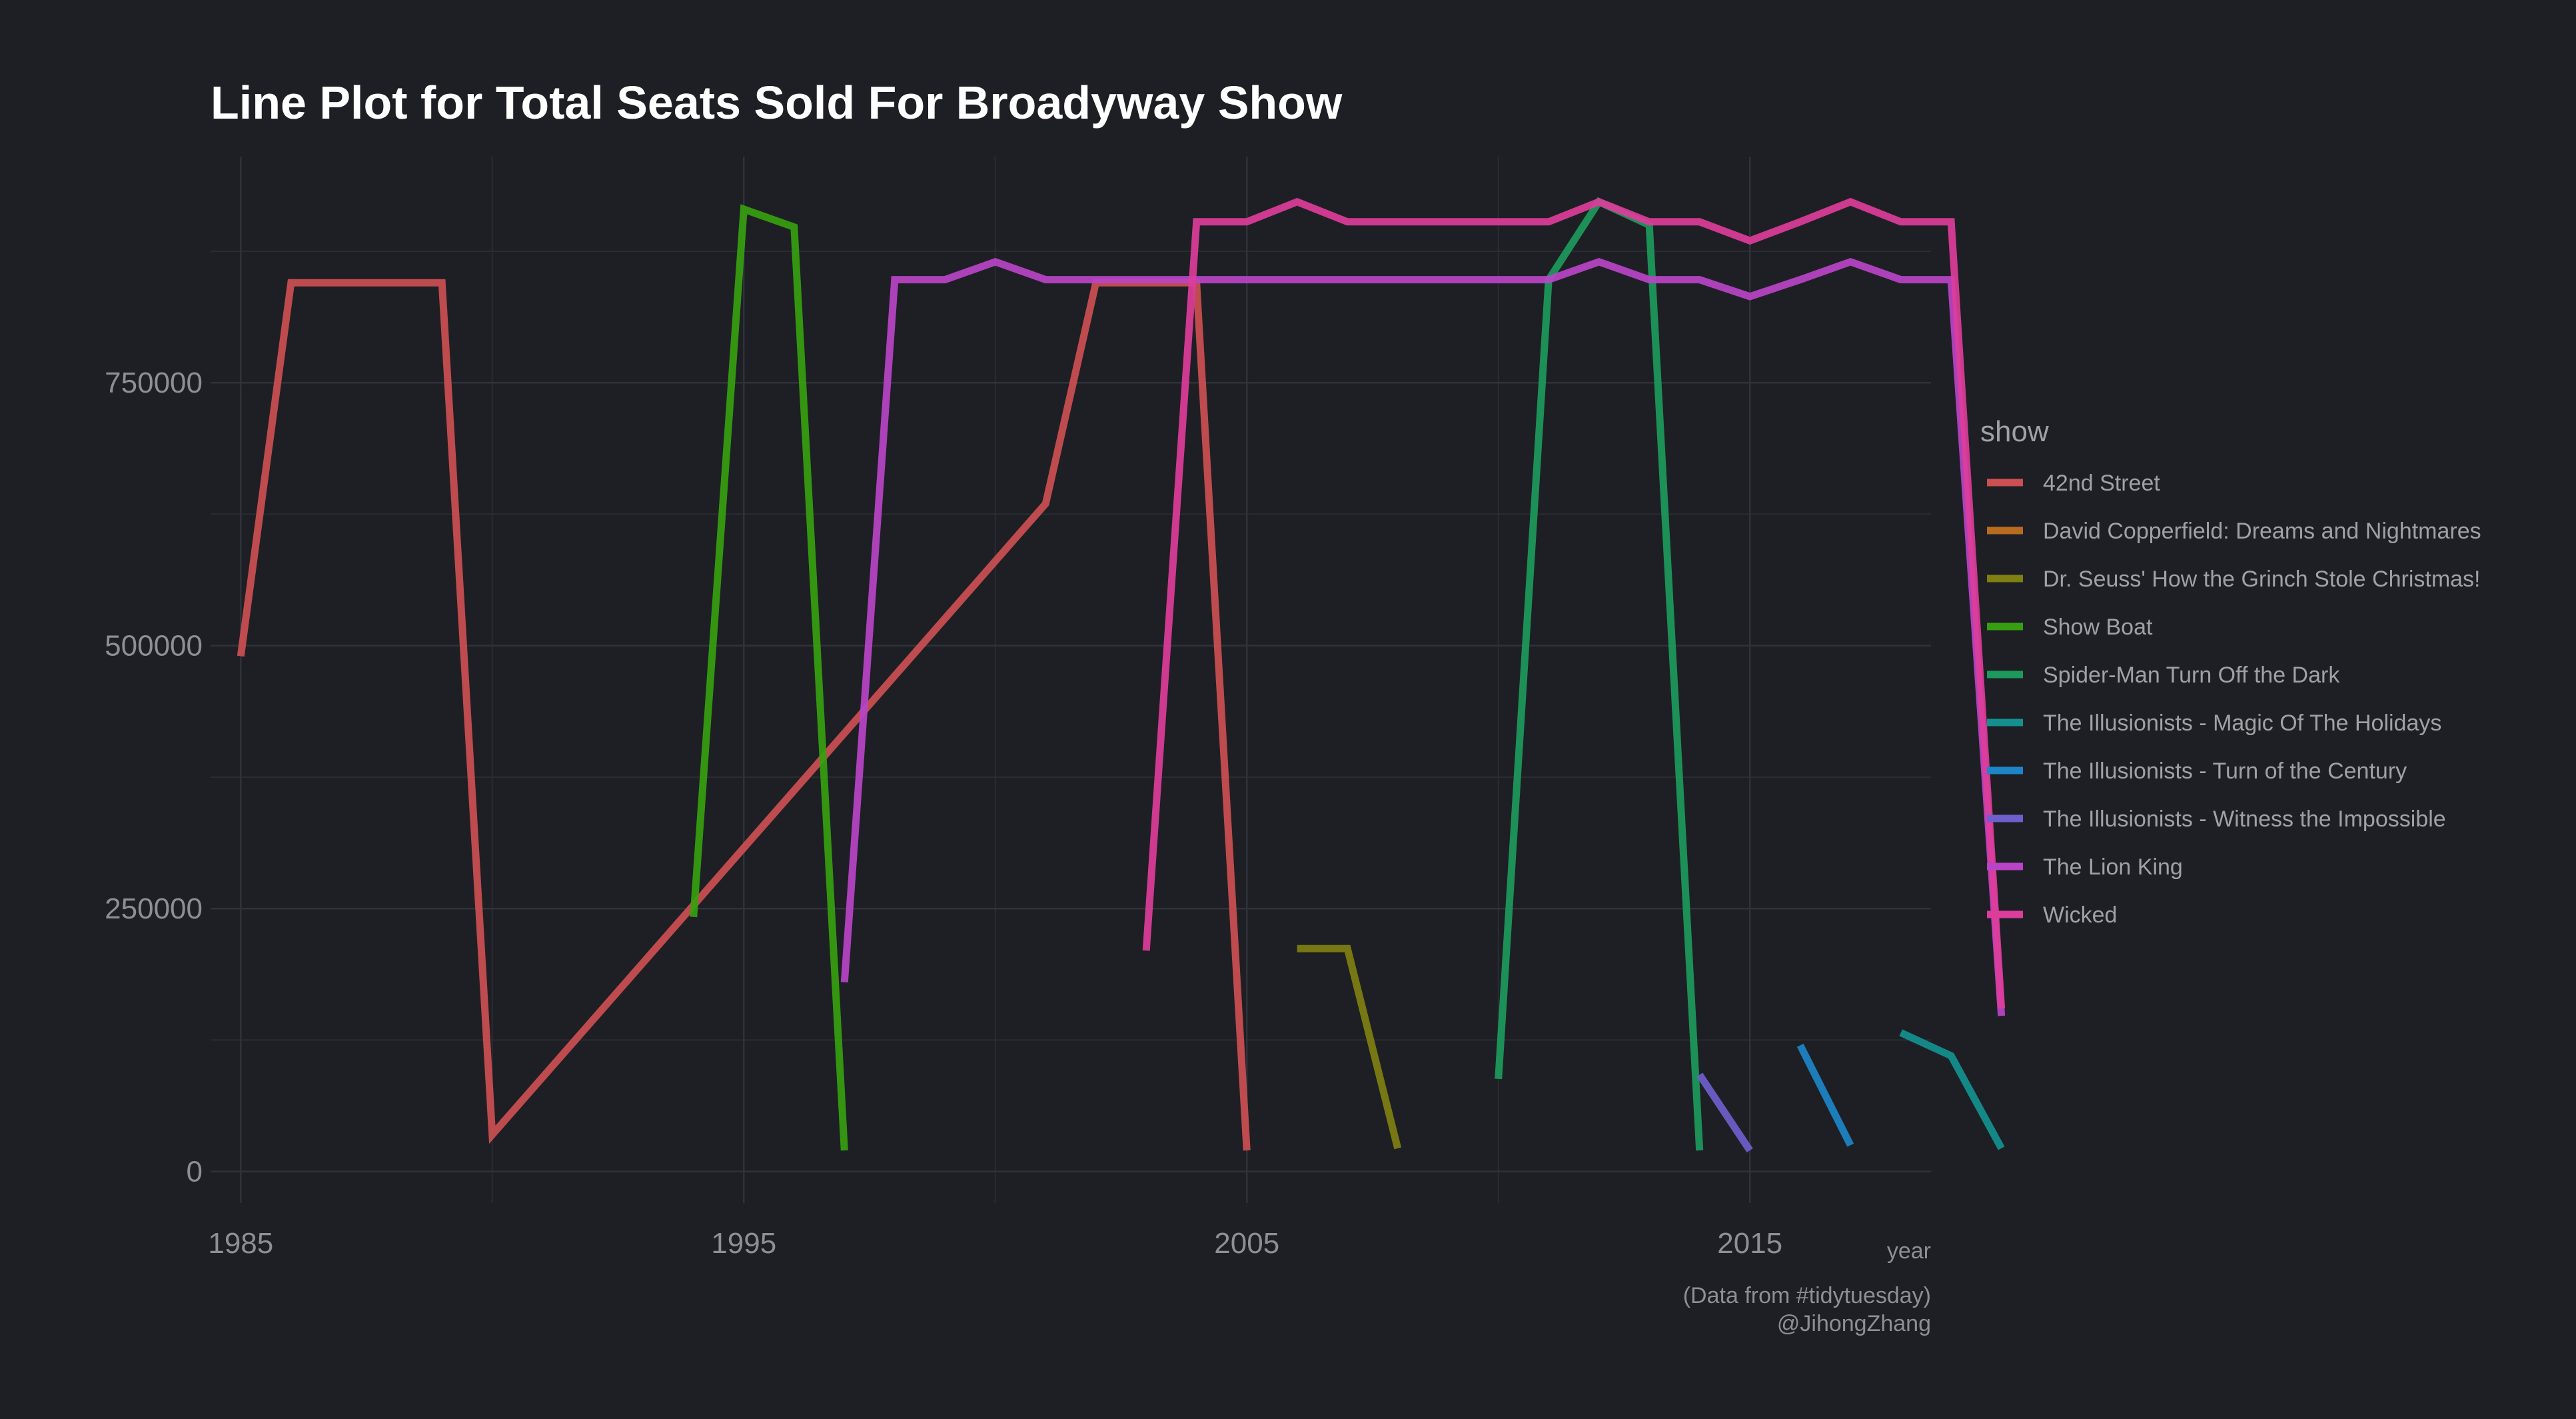 This screenshot has height=1419, width=2576. Describe the element at coordinates (1807, 1295) in the screenshot. I see `caption-source: (Data from #tidytuesday)` at that location.